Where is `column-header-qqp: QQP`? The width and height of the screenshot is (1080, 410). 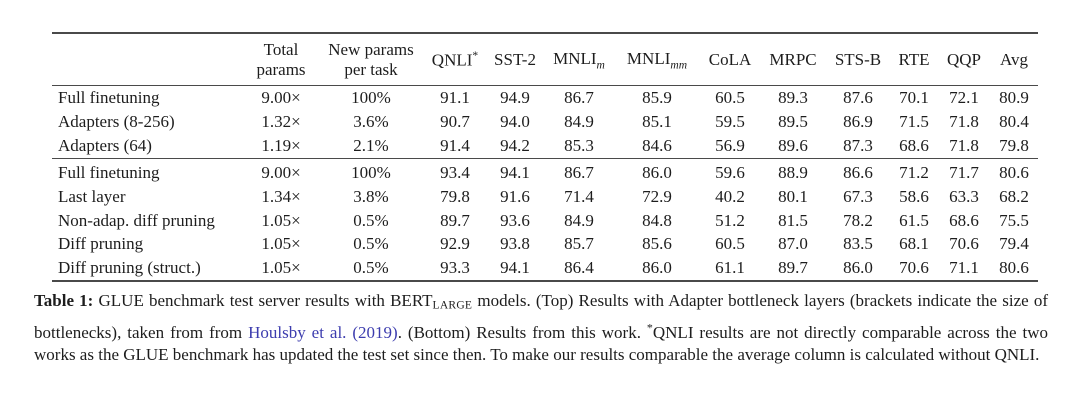 column-header-qqp: QQP is located at coordinates (963, 60).